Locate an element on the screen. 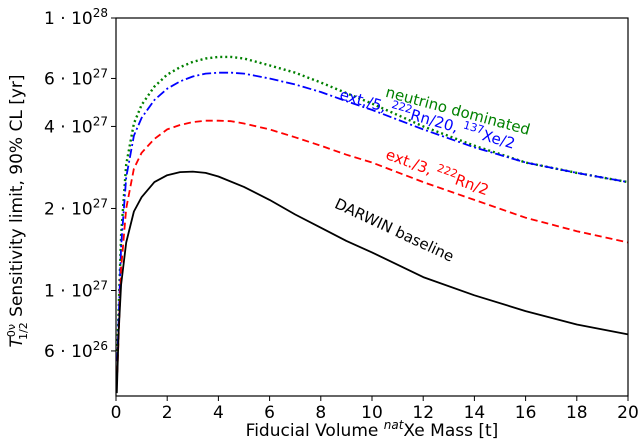  y-tick-label: 6 · 10²⁶ is located at coordinates (76, 350).